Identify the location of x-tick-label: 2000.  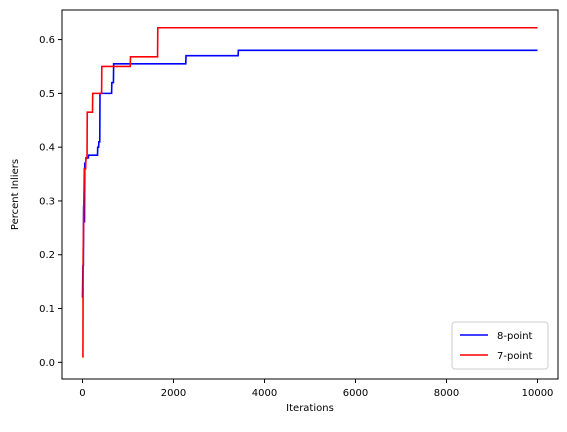
(173, 393).